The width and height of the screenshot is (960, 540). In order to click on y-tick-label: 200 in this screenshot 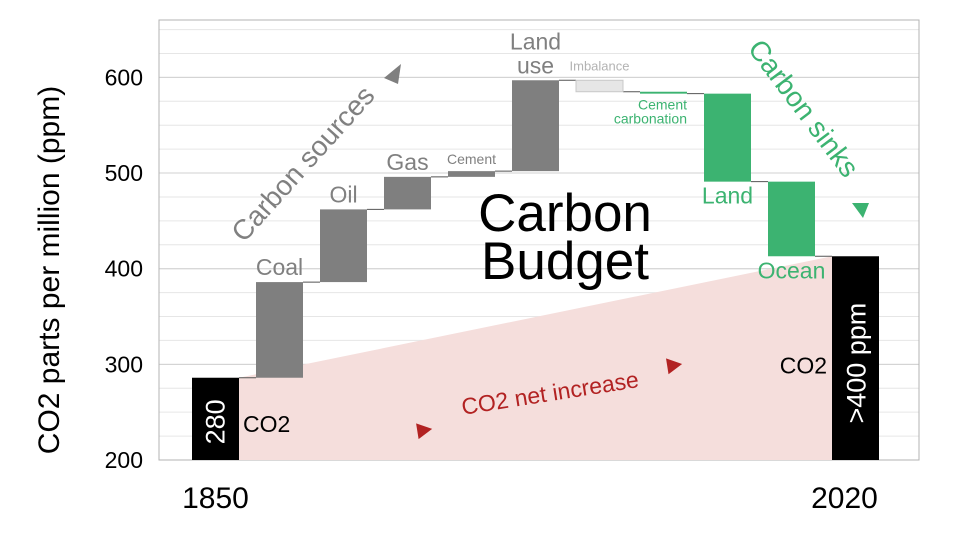, I will do `click(124, 460)`.